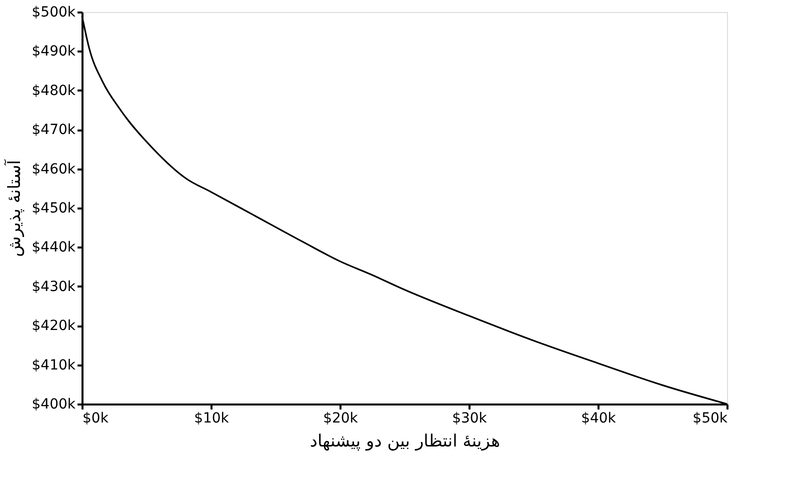 Image resolution: width=799 pixels, height=479 pixels. What do you see at coordinates (54, 248) in the screenshot?
I see `y-tick-label: $440k` at bounding box center [54, 248].